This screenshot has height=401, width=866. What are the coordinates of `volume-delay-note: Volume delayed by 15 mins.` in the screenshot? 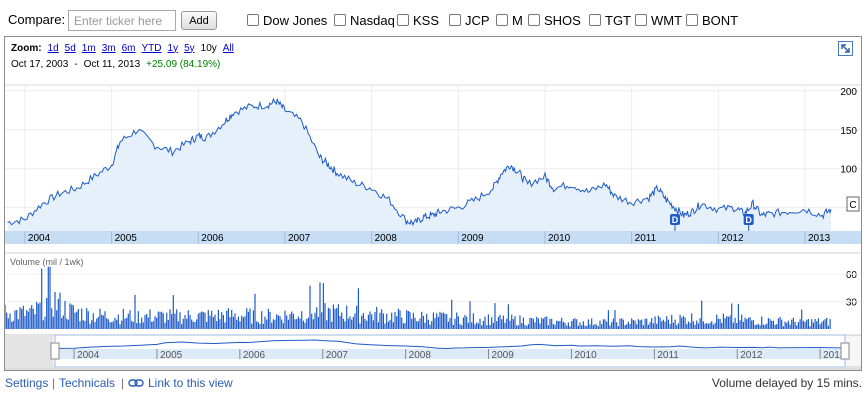 It's located at (786, 383).